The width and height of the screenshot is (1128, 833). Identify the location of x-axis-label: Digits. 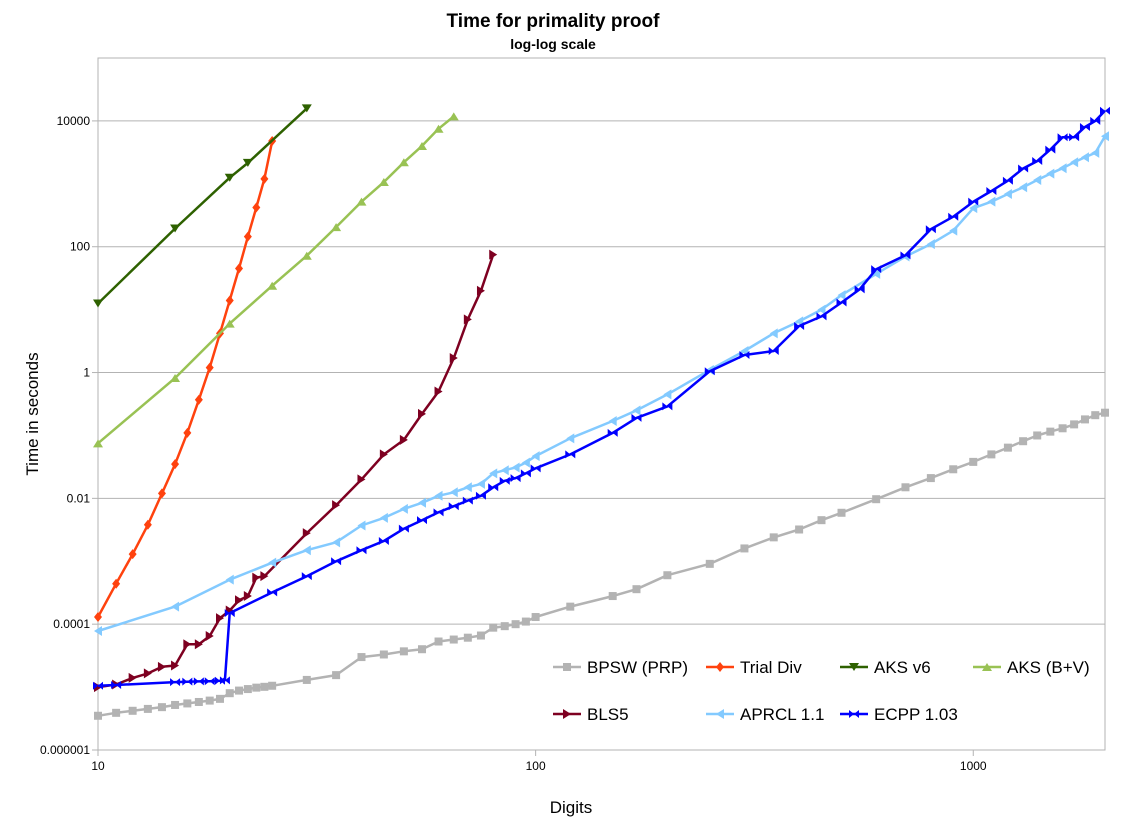
(571, 807).